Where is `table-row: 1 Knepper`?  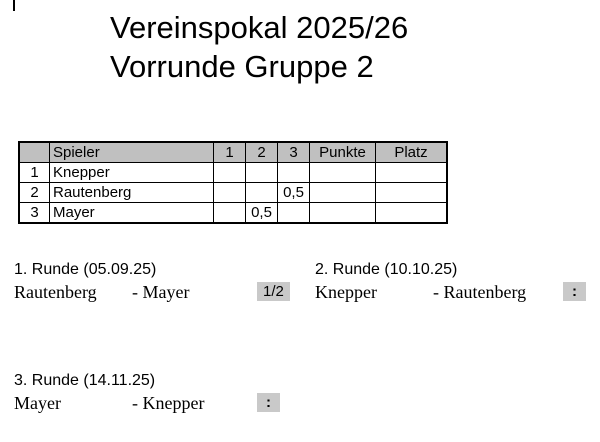 table-row: 1 Knepper is located at coordinates (233, 172).